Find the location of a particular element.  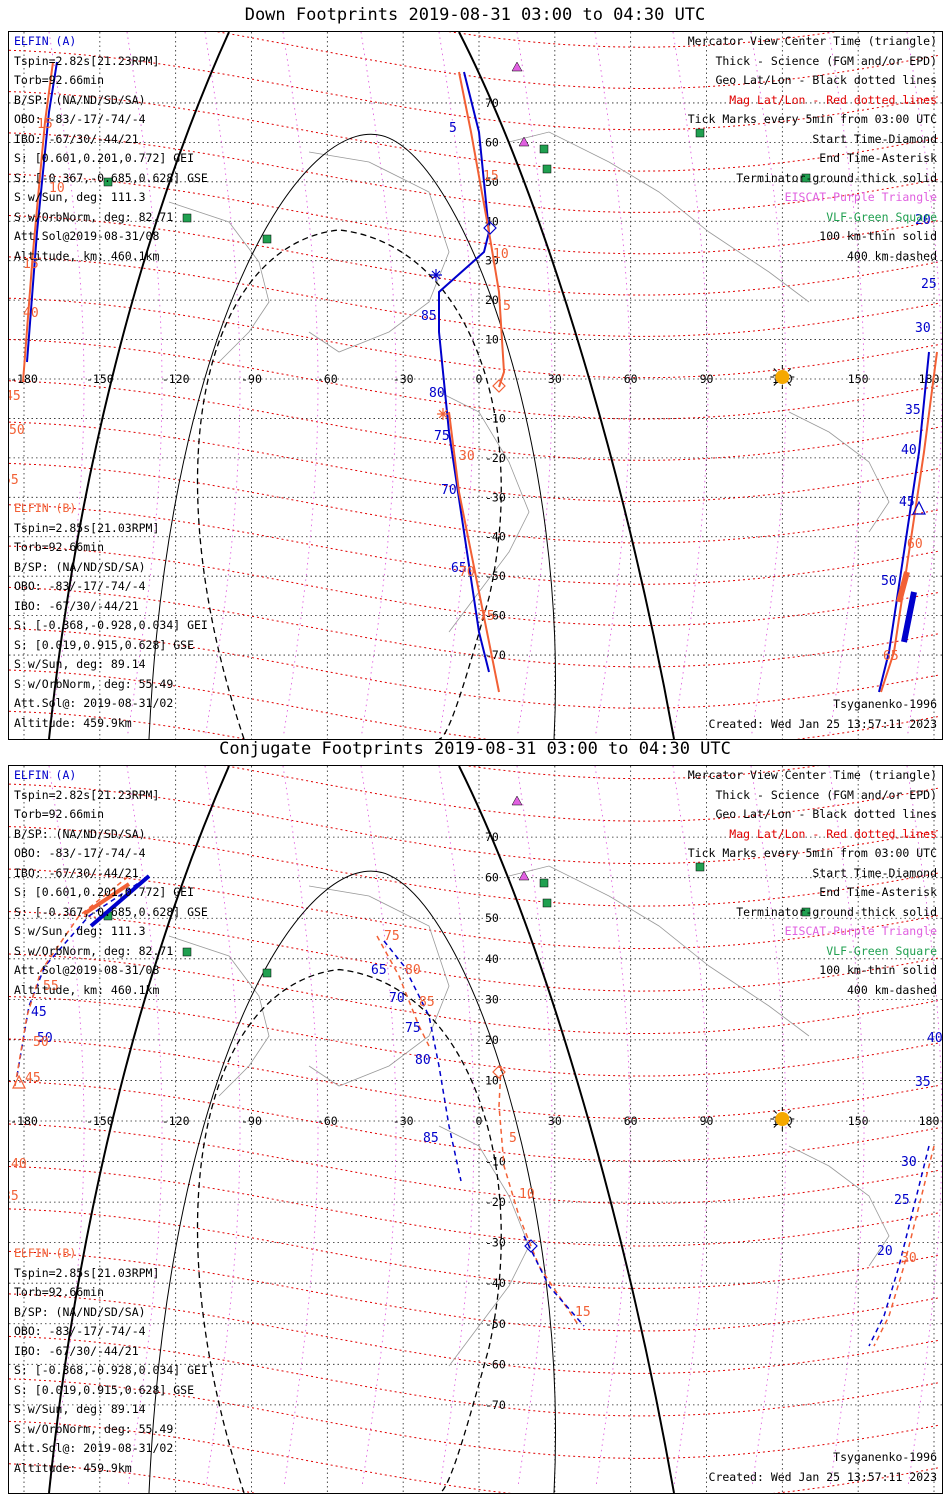

elfin-b-time-label: 80 is located at coordinates (413, 970).